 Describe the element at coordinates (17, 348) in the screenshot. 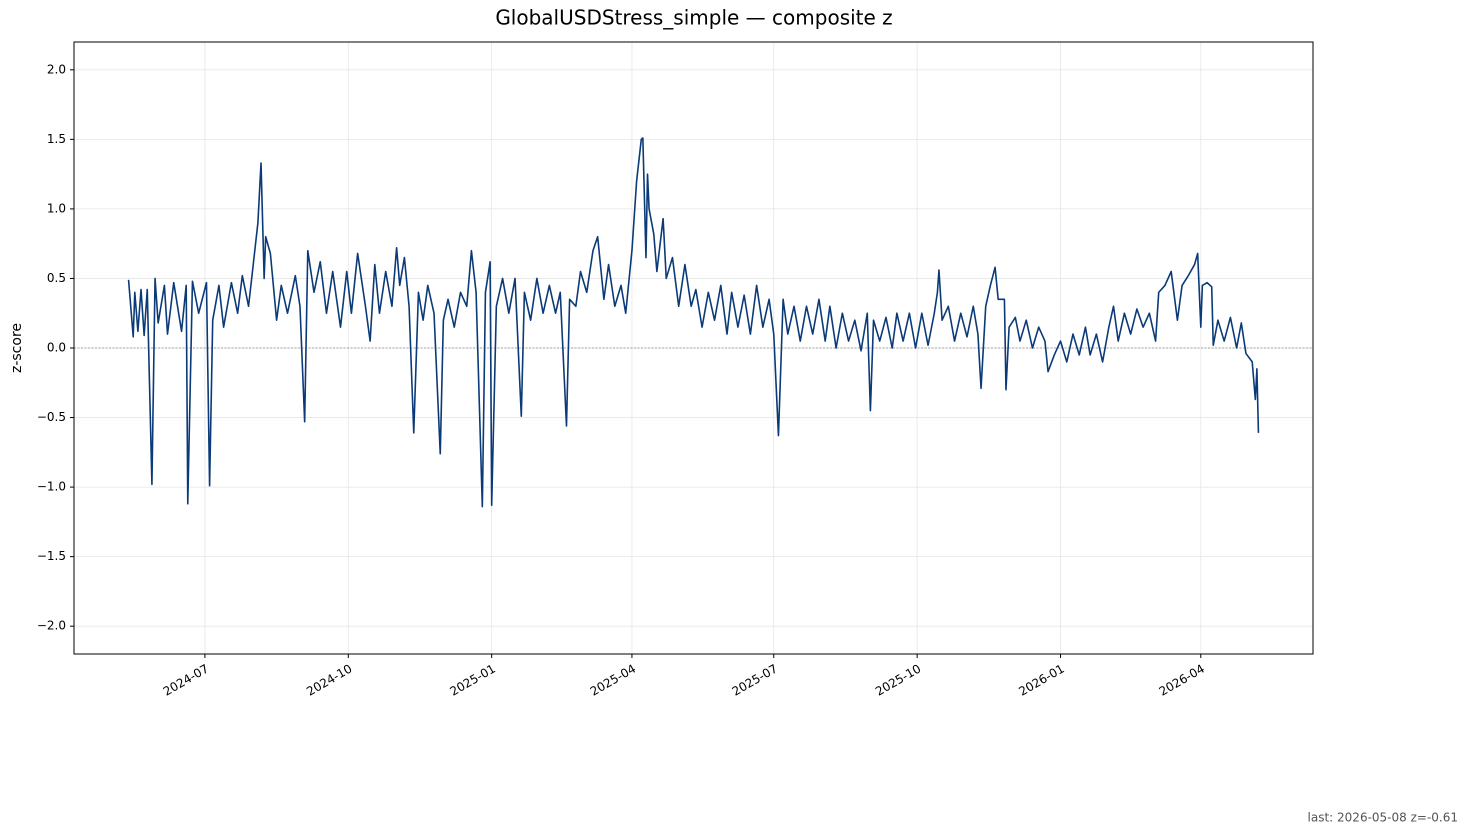

I see `y-axis-label: z-score` at that location.